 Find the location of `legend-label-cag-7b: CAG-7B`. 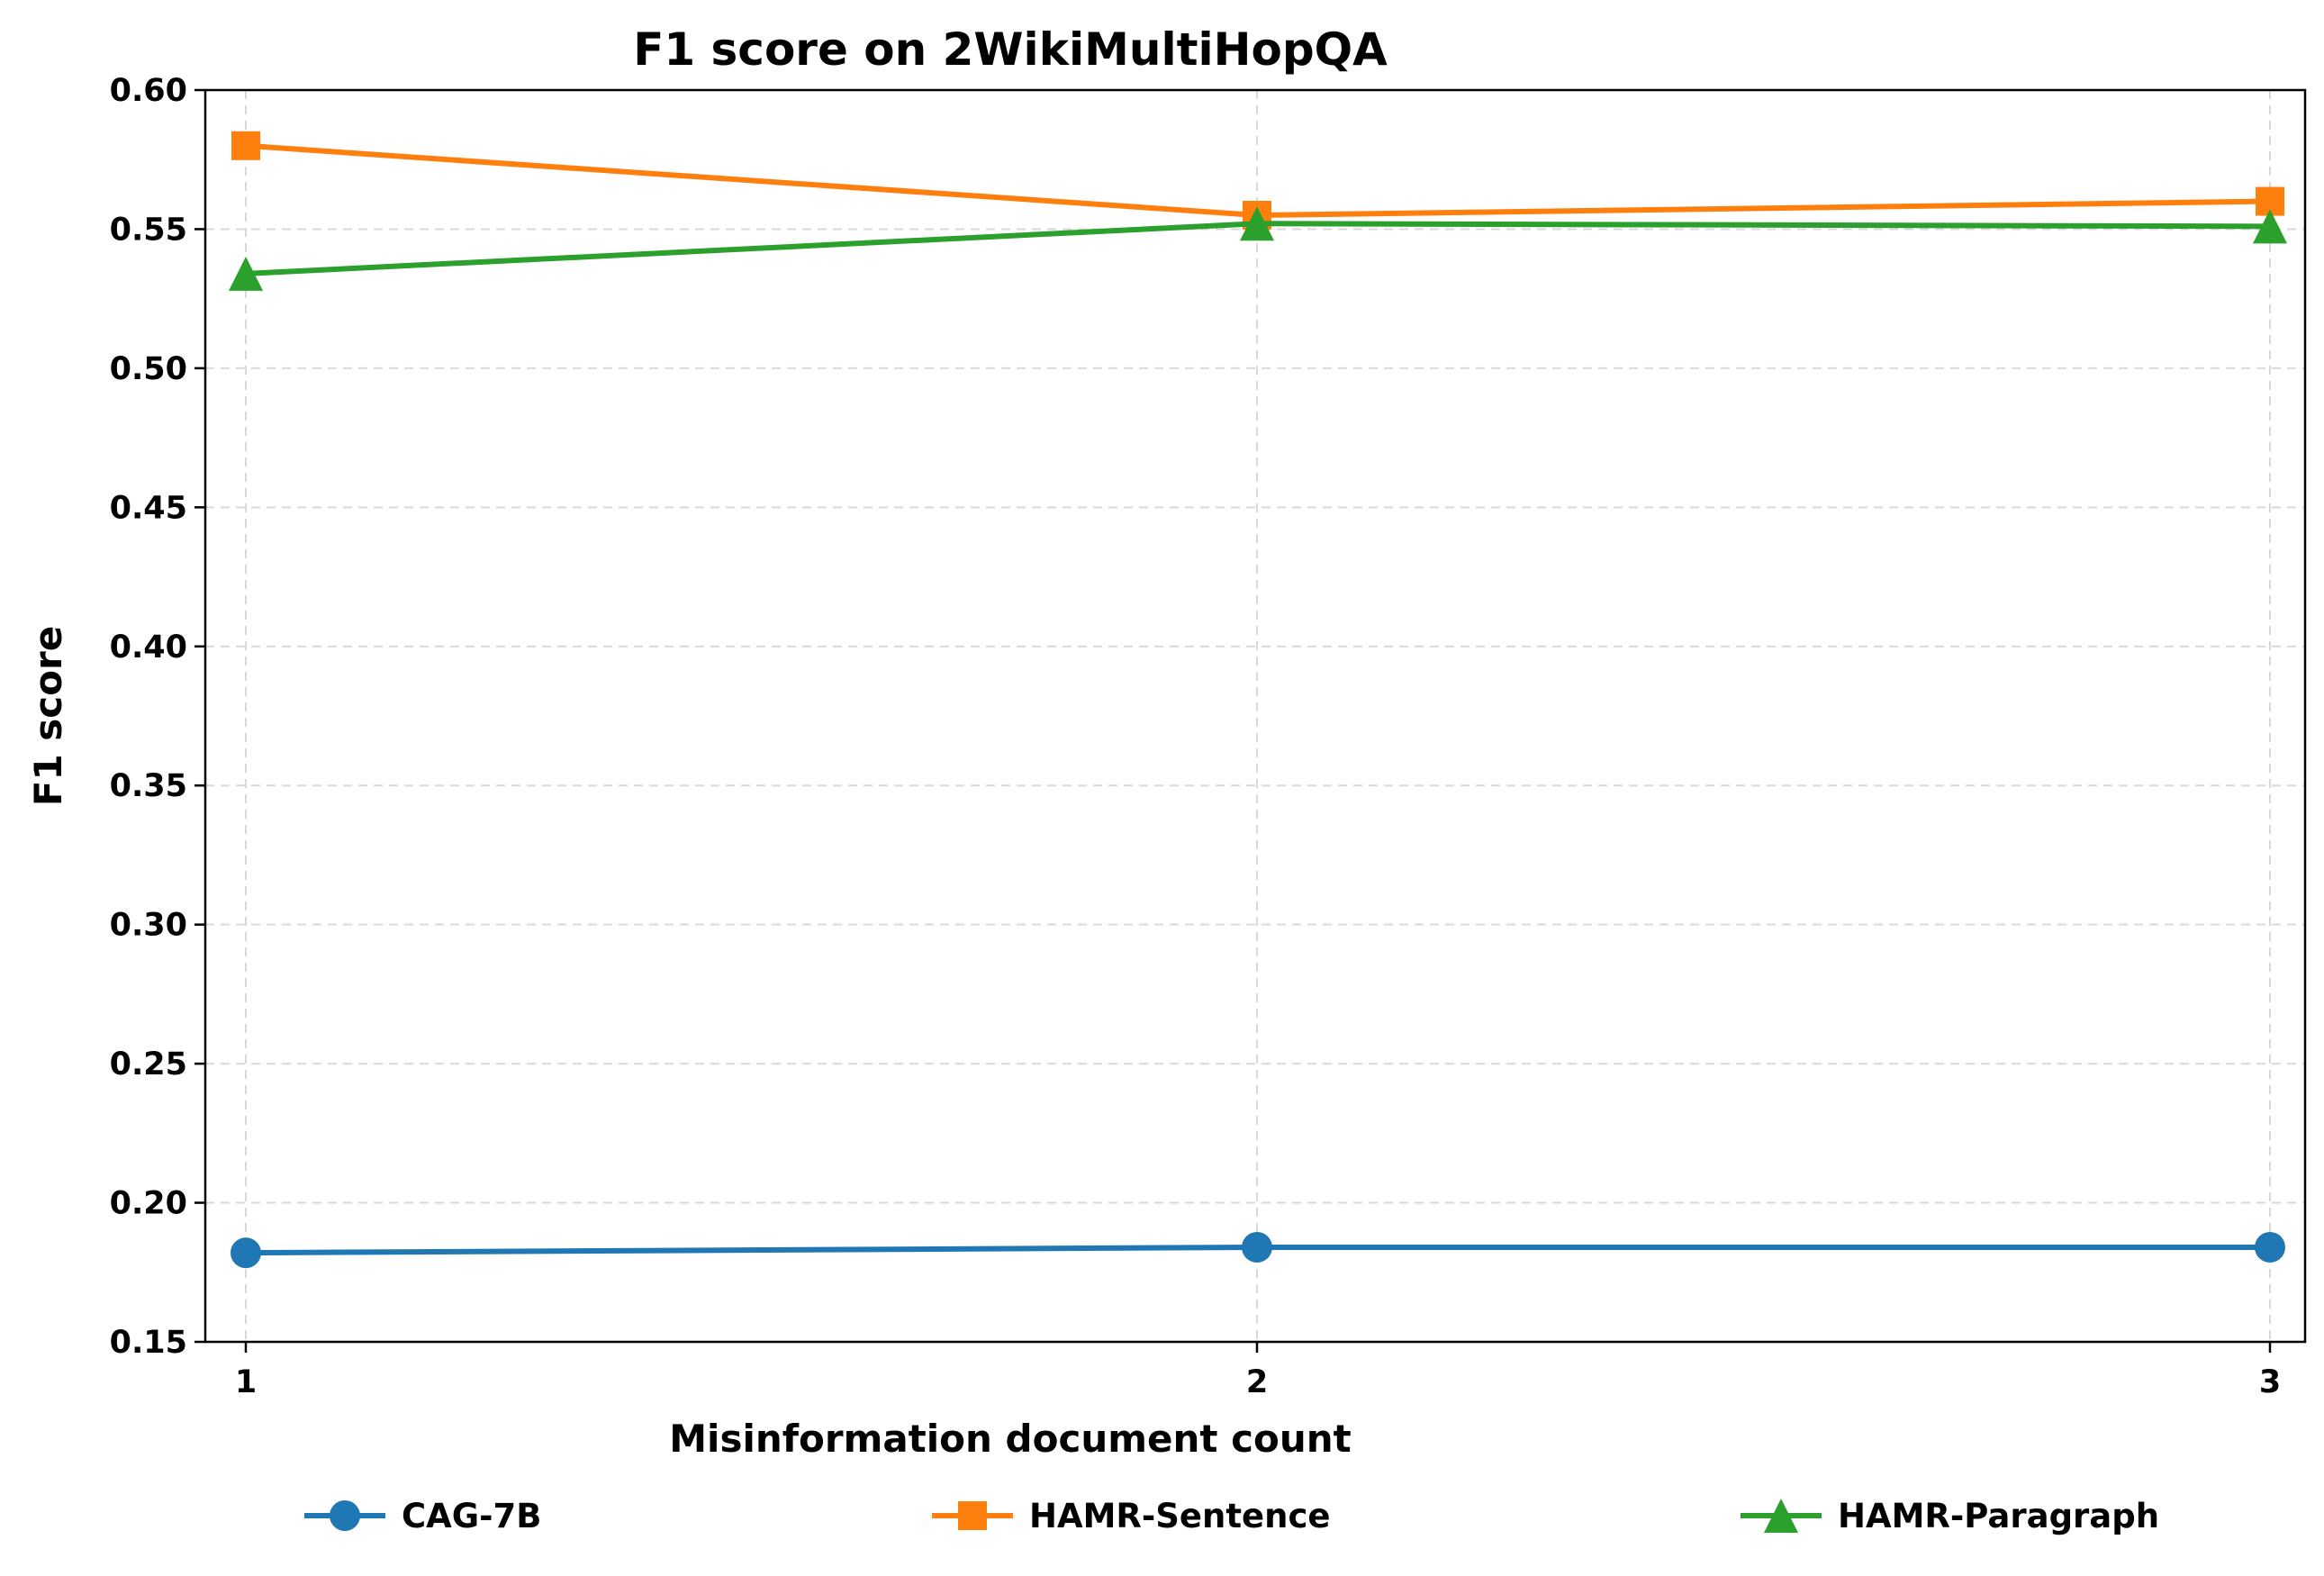

legend-label-cag-7b: CAG-7B is located at coordinates (471, 1516).